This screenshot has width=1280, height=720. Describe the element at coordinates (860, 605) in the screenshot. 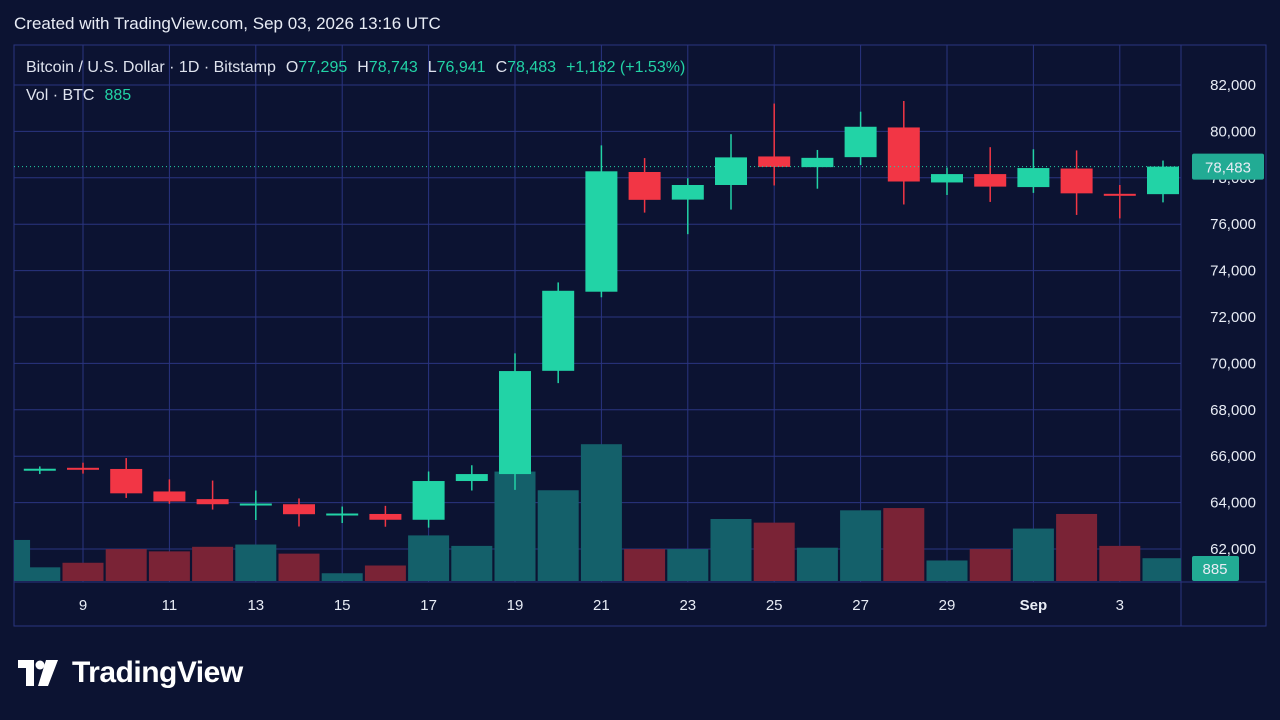

I see `time-tick-label: 27` at that location.